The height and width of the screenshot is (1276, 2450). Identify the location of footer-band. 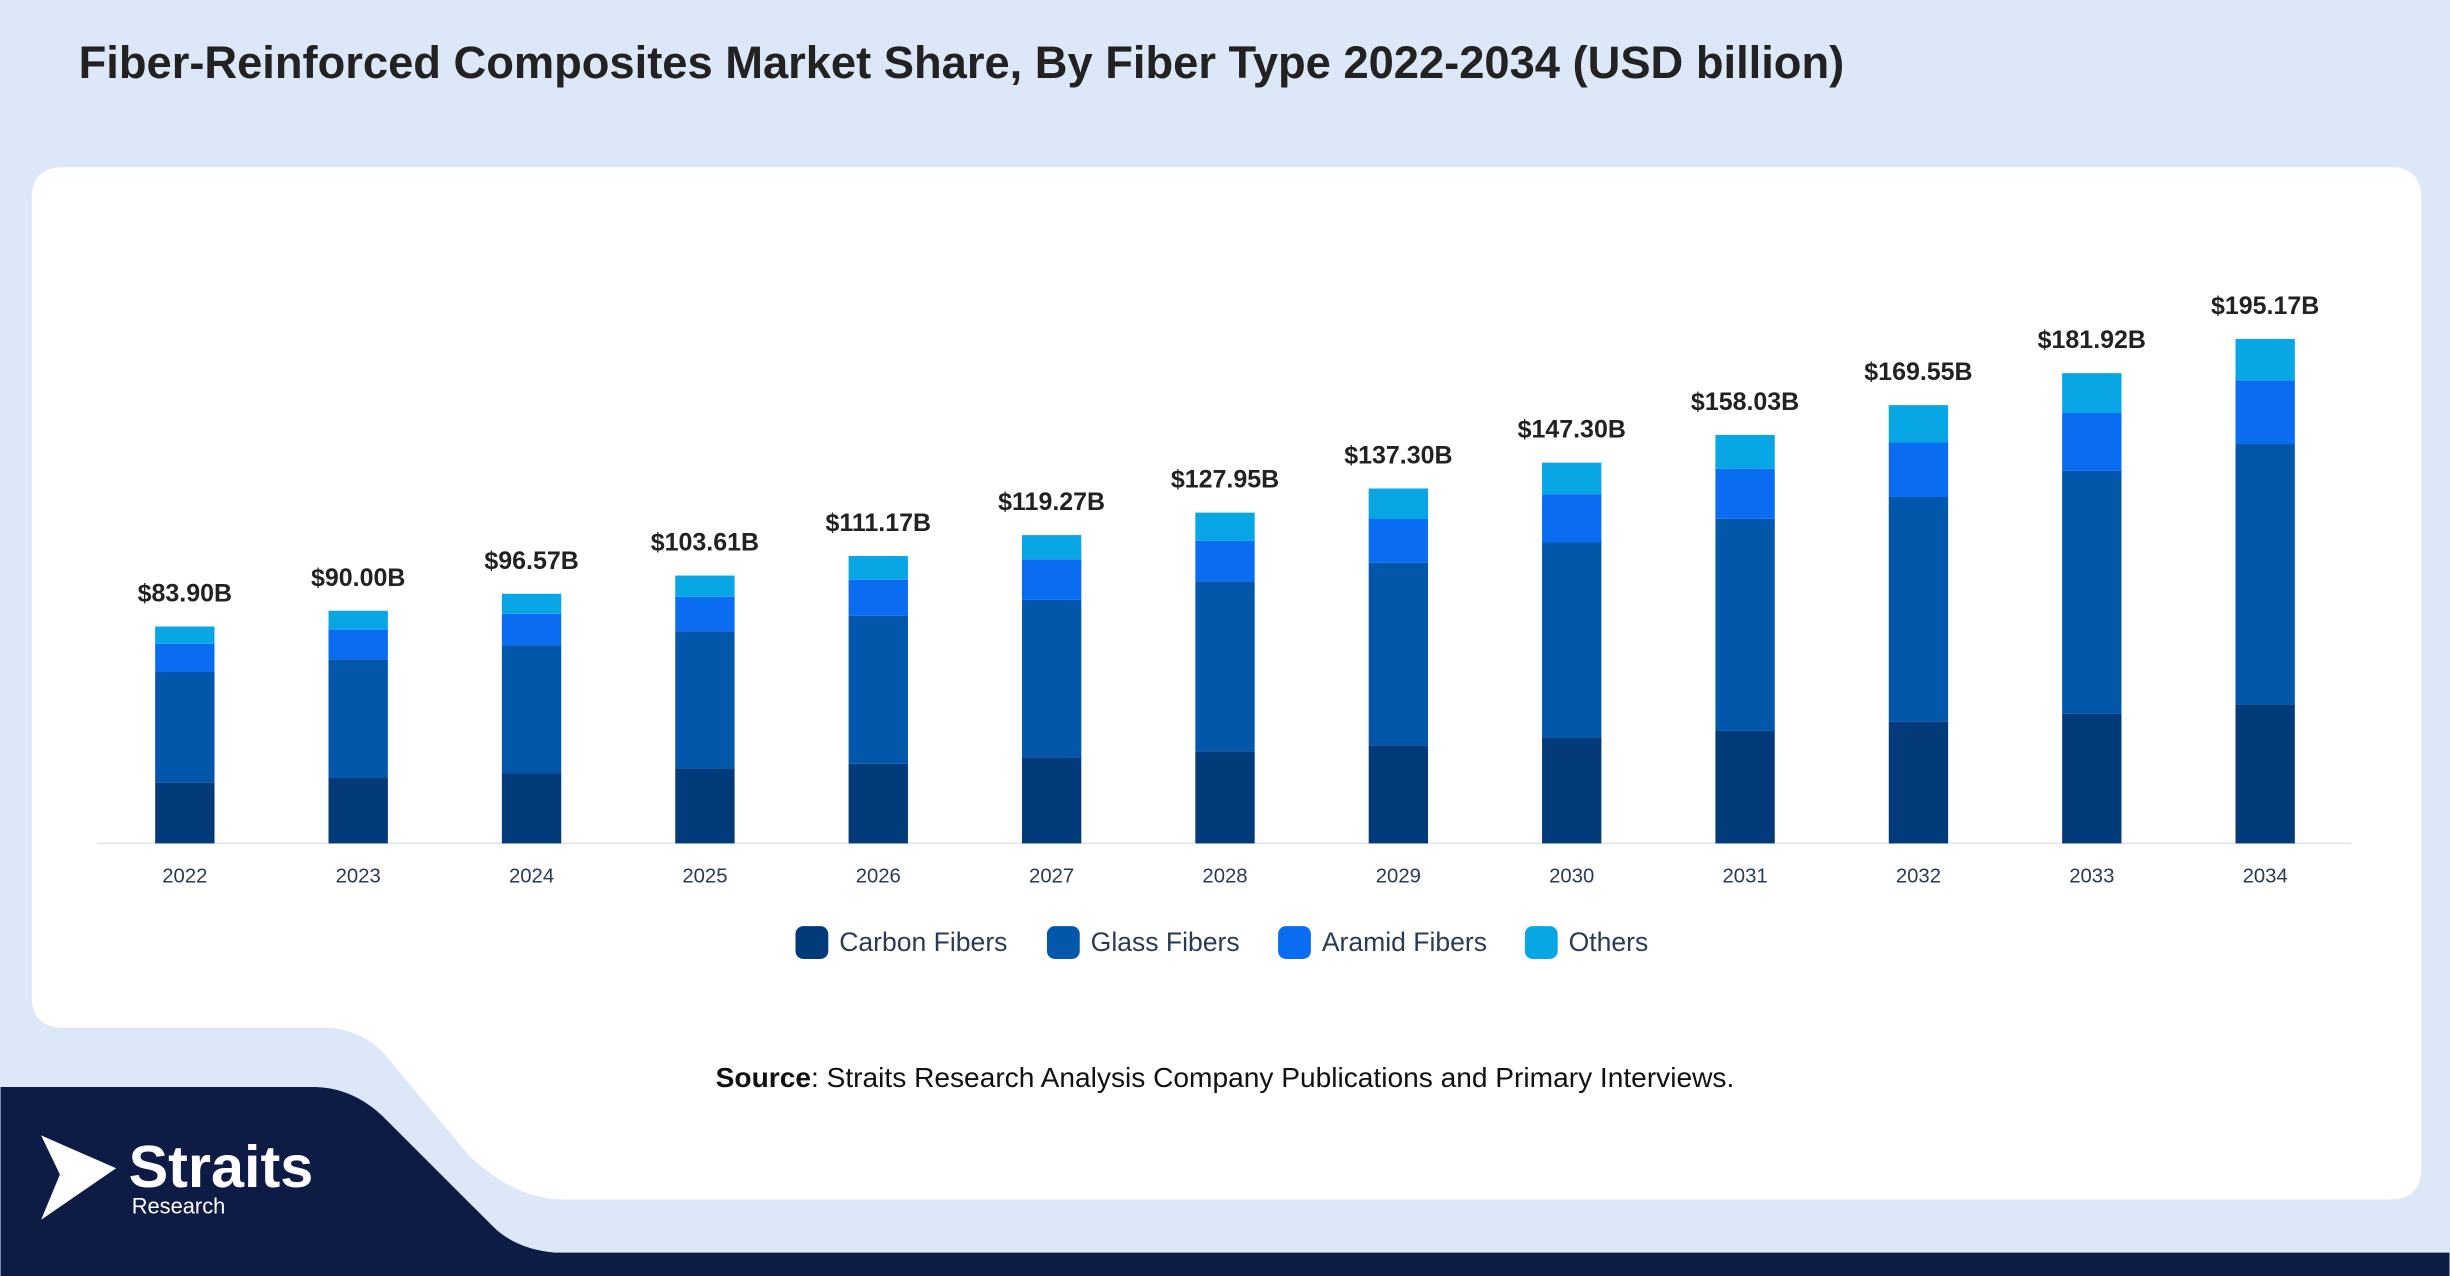
(1225, 1181).